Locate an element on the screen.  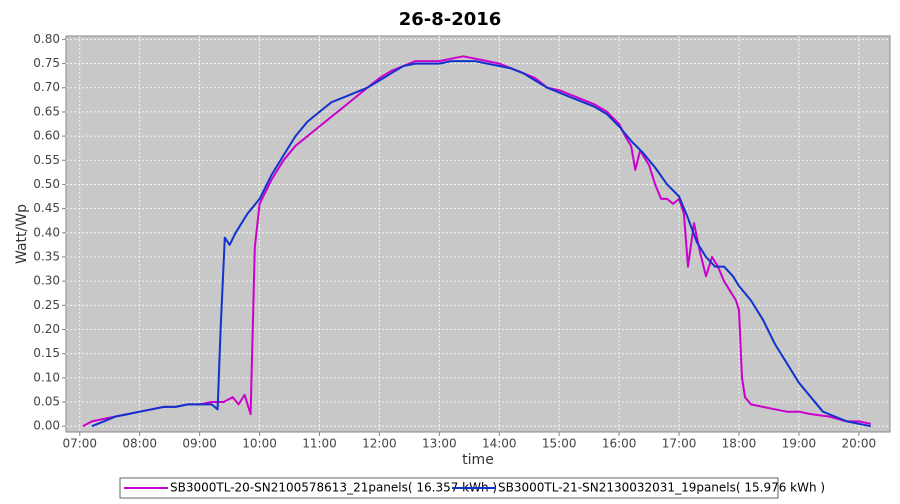
x-tick-label: 10:00 is located at coordinates (259, 444).